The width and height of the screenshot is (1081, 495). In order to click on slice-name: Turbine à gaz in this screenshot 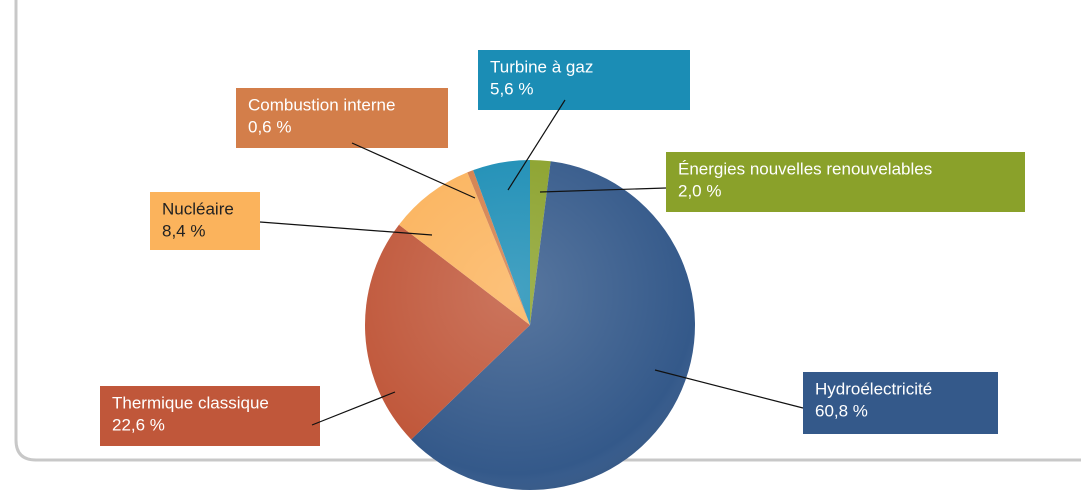, I will do `click(541, 66)`.